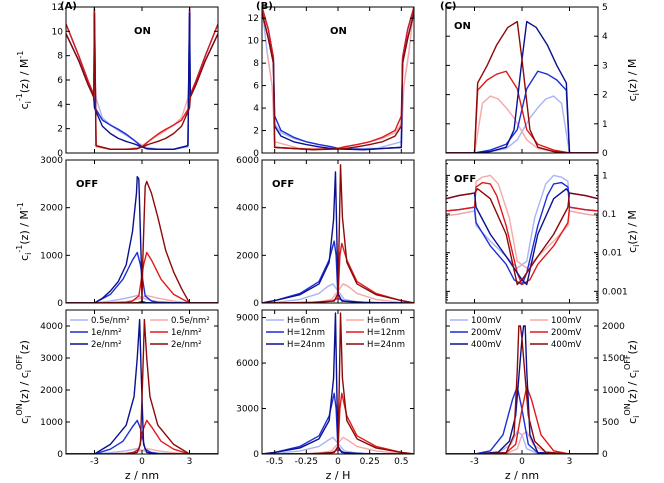  I want to click on panel-a-off: 0 1000 2000 3000 OFF ci-1(z) / M-1, so click(117, 232).